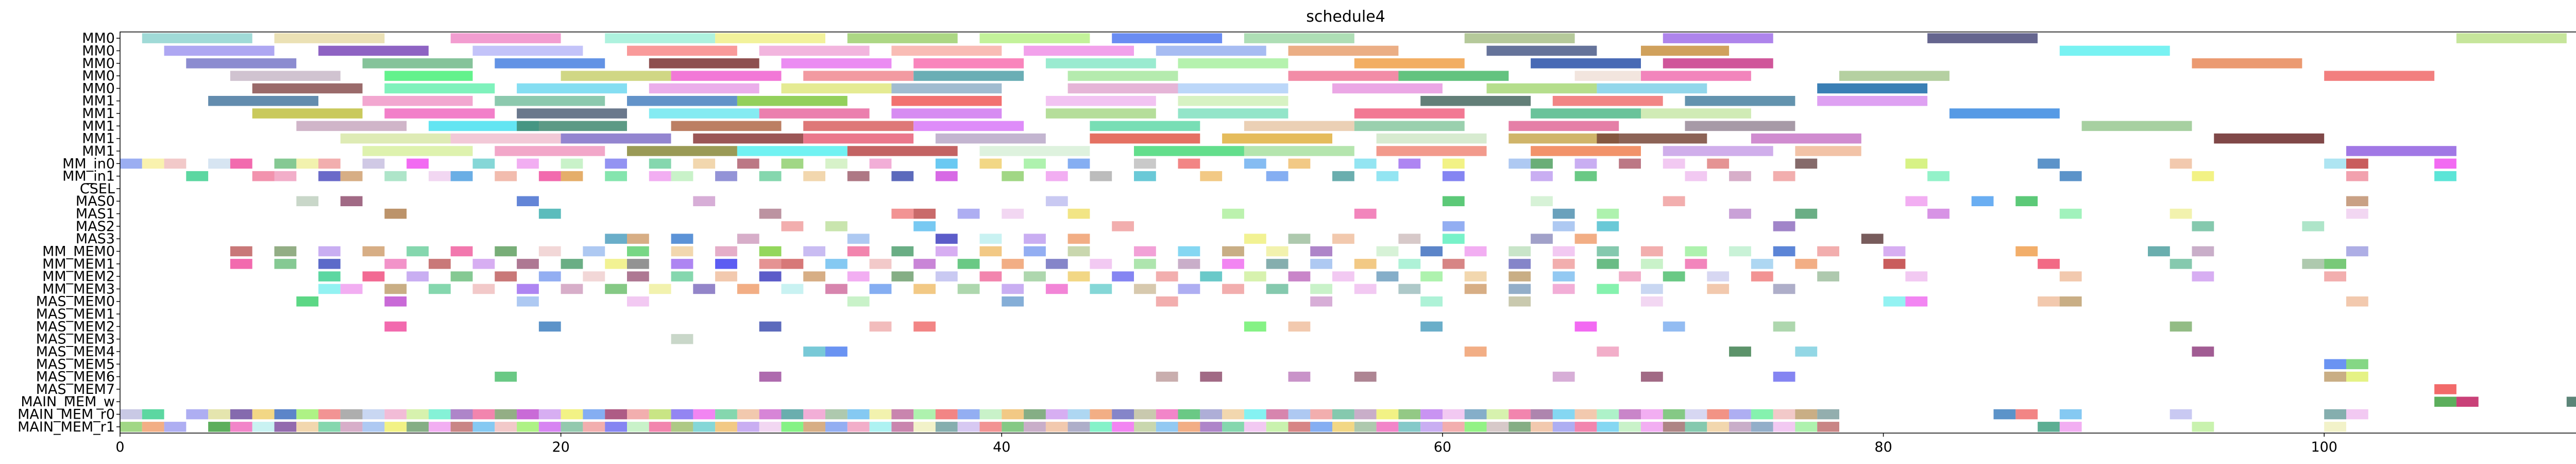 This screenshot has width=2576, height=464. Describe the element at coordinates (98, 38) in the screenshot. I see `row-label: MM0` at that location.